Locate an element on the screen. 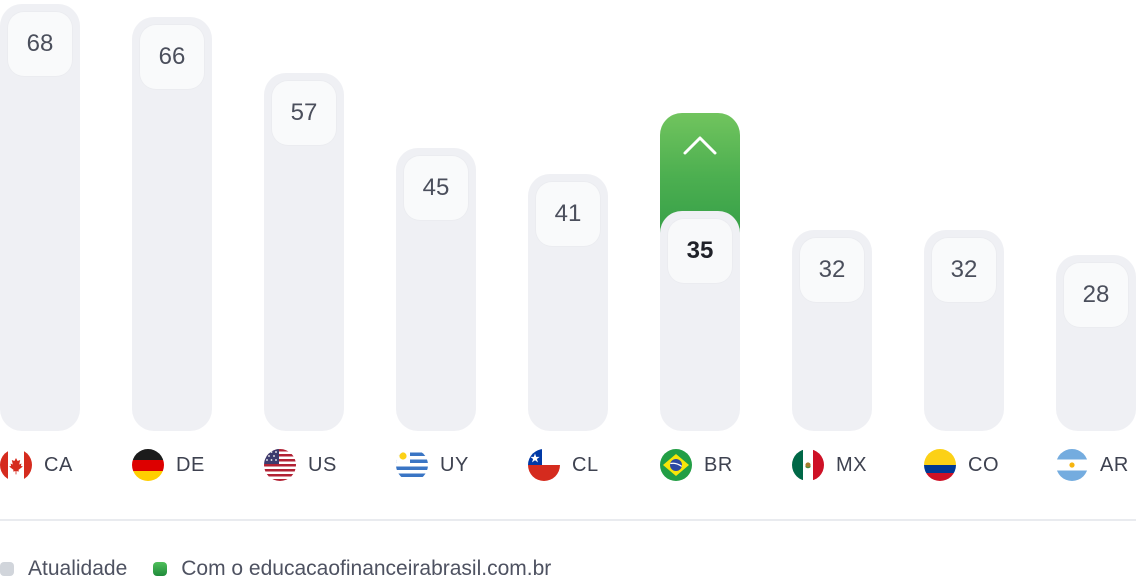  x-tick-ar: AR is located at coordinates (1092, 465).